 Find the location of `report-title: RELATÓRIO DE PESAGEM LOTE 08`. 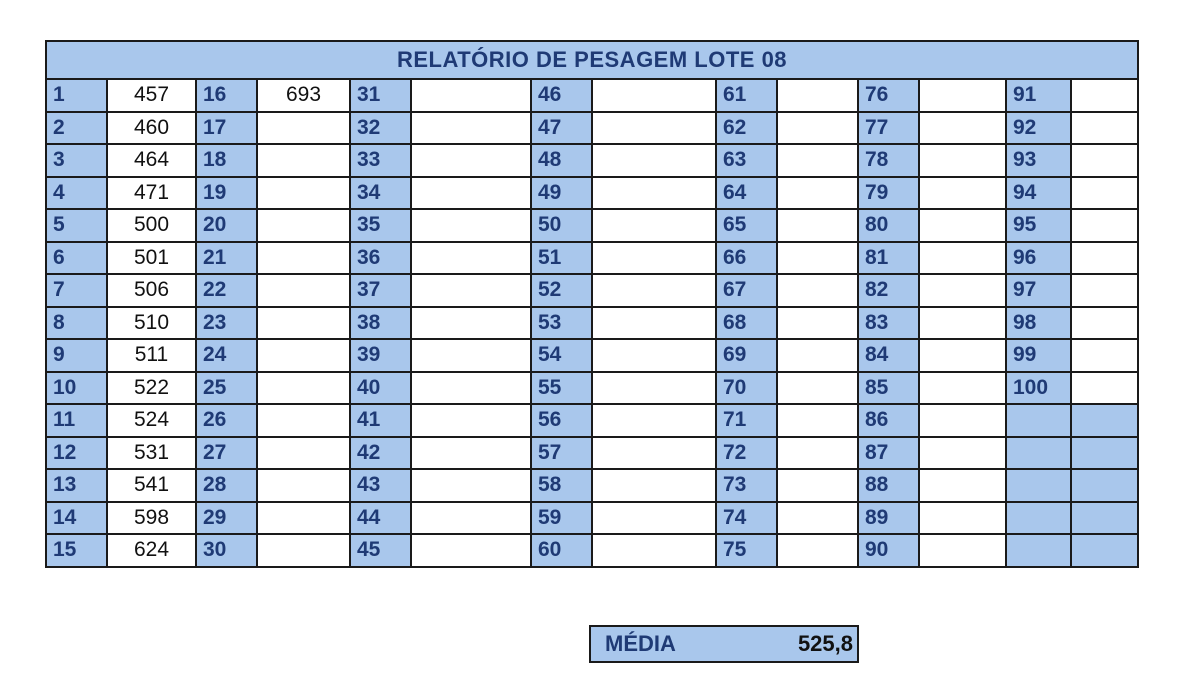

report-title: RELATÓRIO DE PESAGEM LOTE 08 is located at coordinates (592, 60).